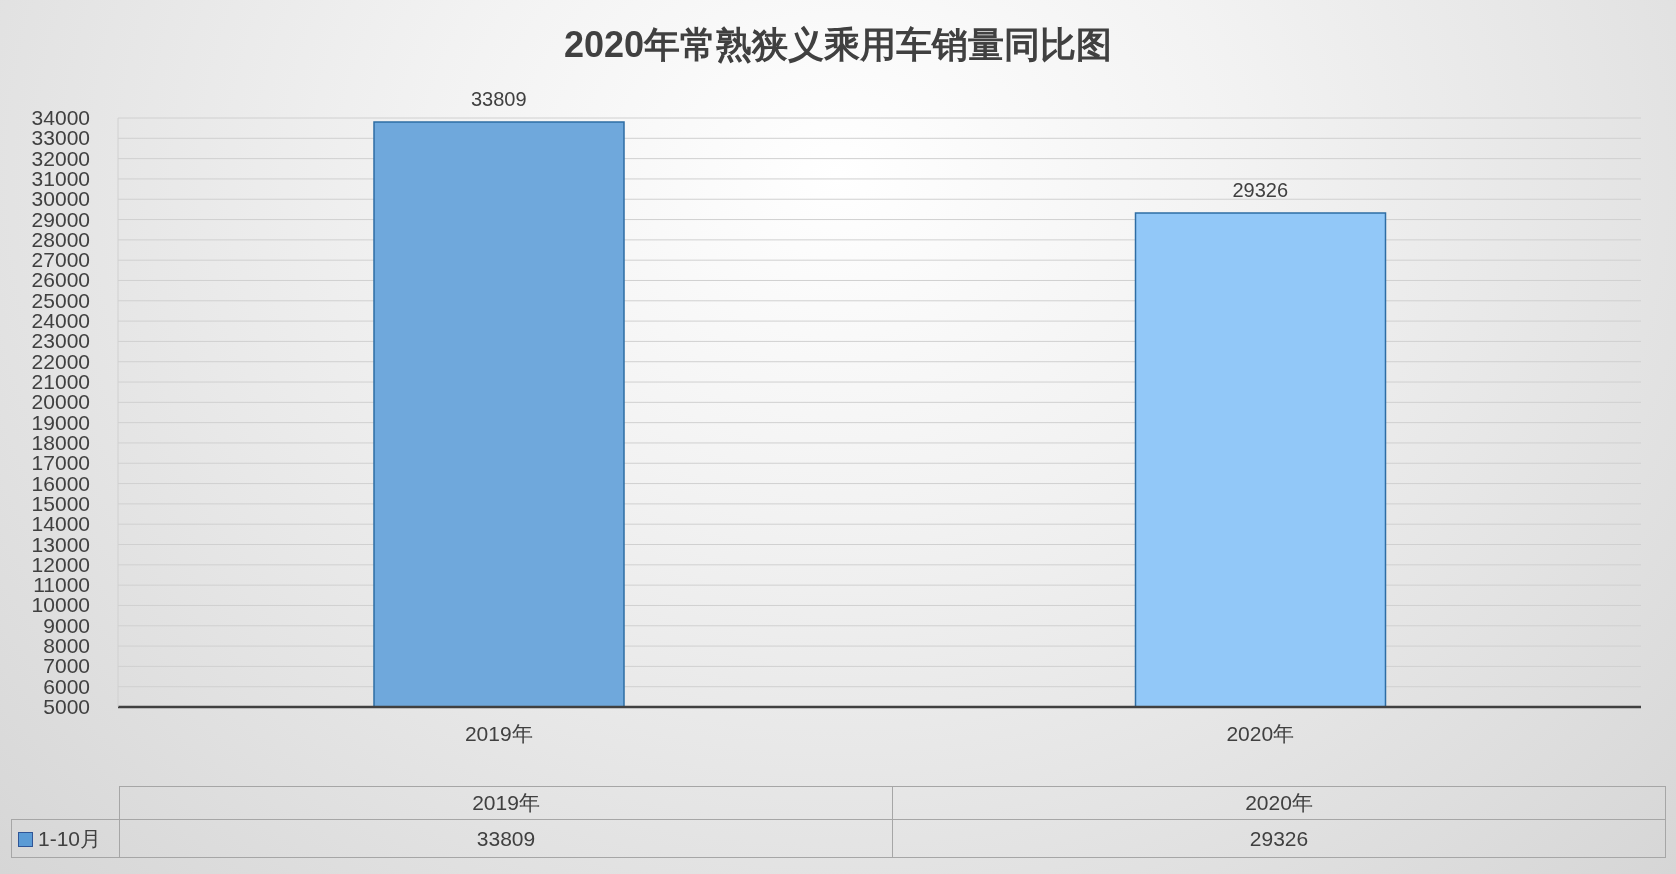 Image resolution: width=1676 pixels, height=874 pixels. I want to click on text: 1-10月, so click(70, 838).